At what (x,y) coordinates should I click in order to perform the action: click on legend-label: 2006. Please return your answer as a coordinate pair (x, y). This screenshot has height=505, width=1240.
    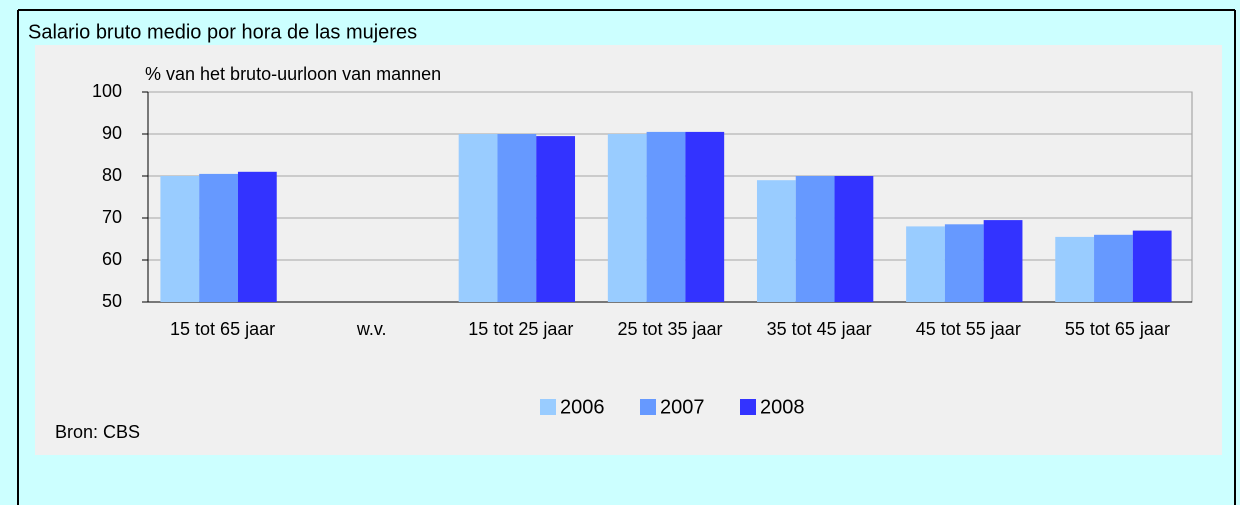
    Looking at the image, I should click on (582, 407).